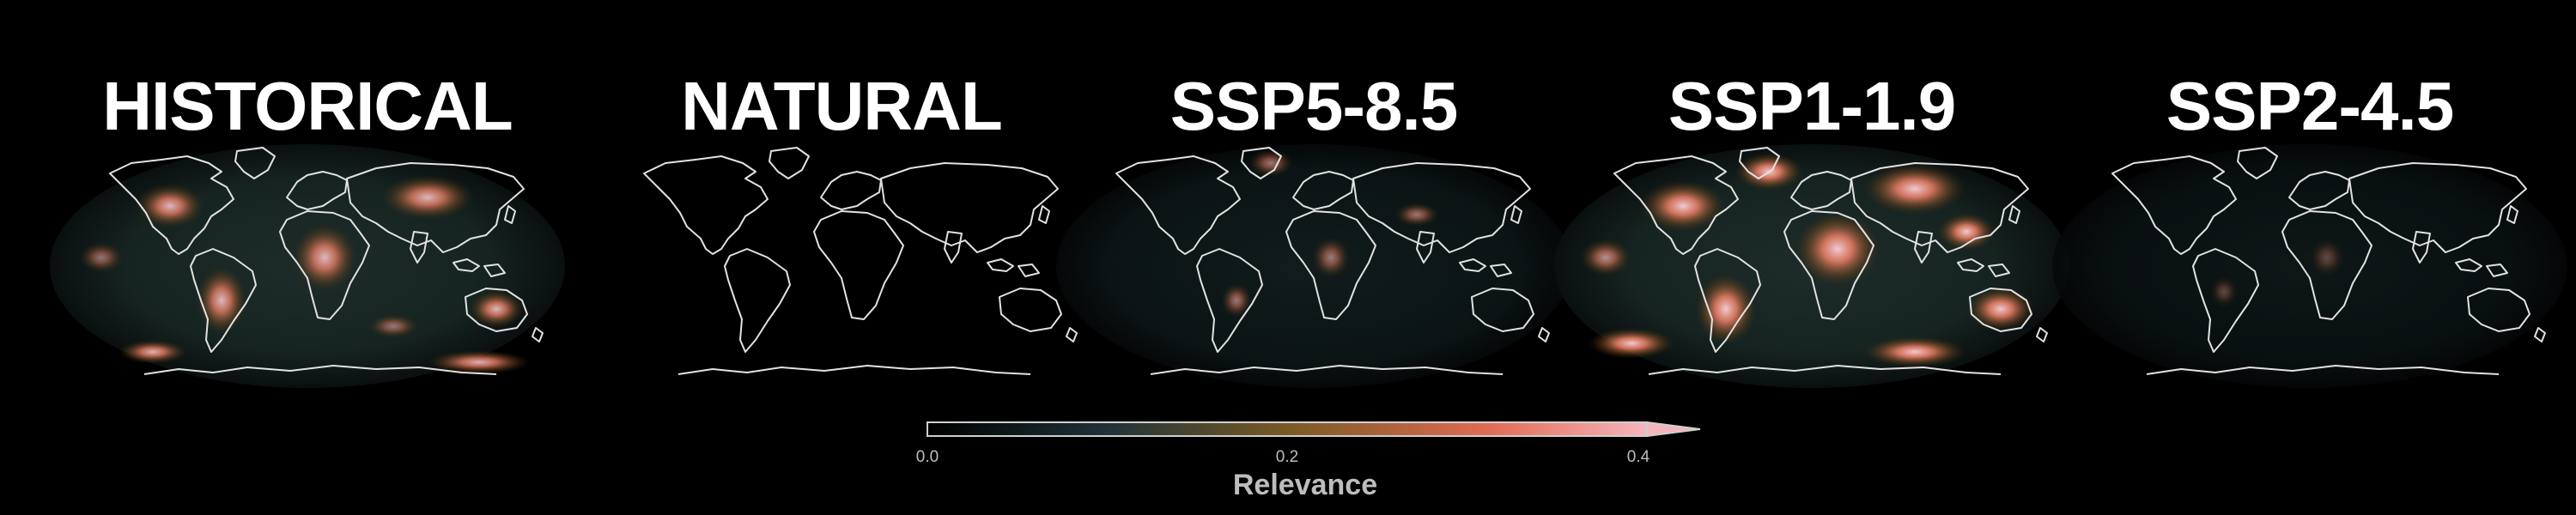 Image resolution: width=2576 pixels, height=515 pixels. I want to click on colorbar-bar, so click(1314, 429).